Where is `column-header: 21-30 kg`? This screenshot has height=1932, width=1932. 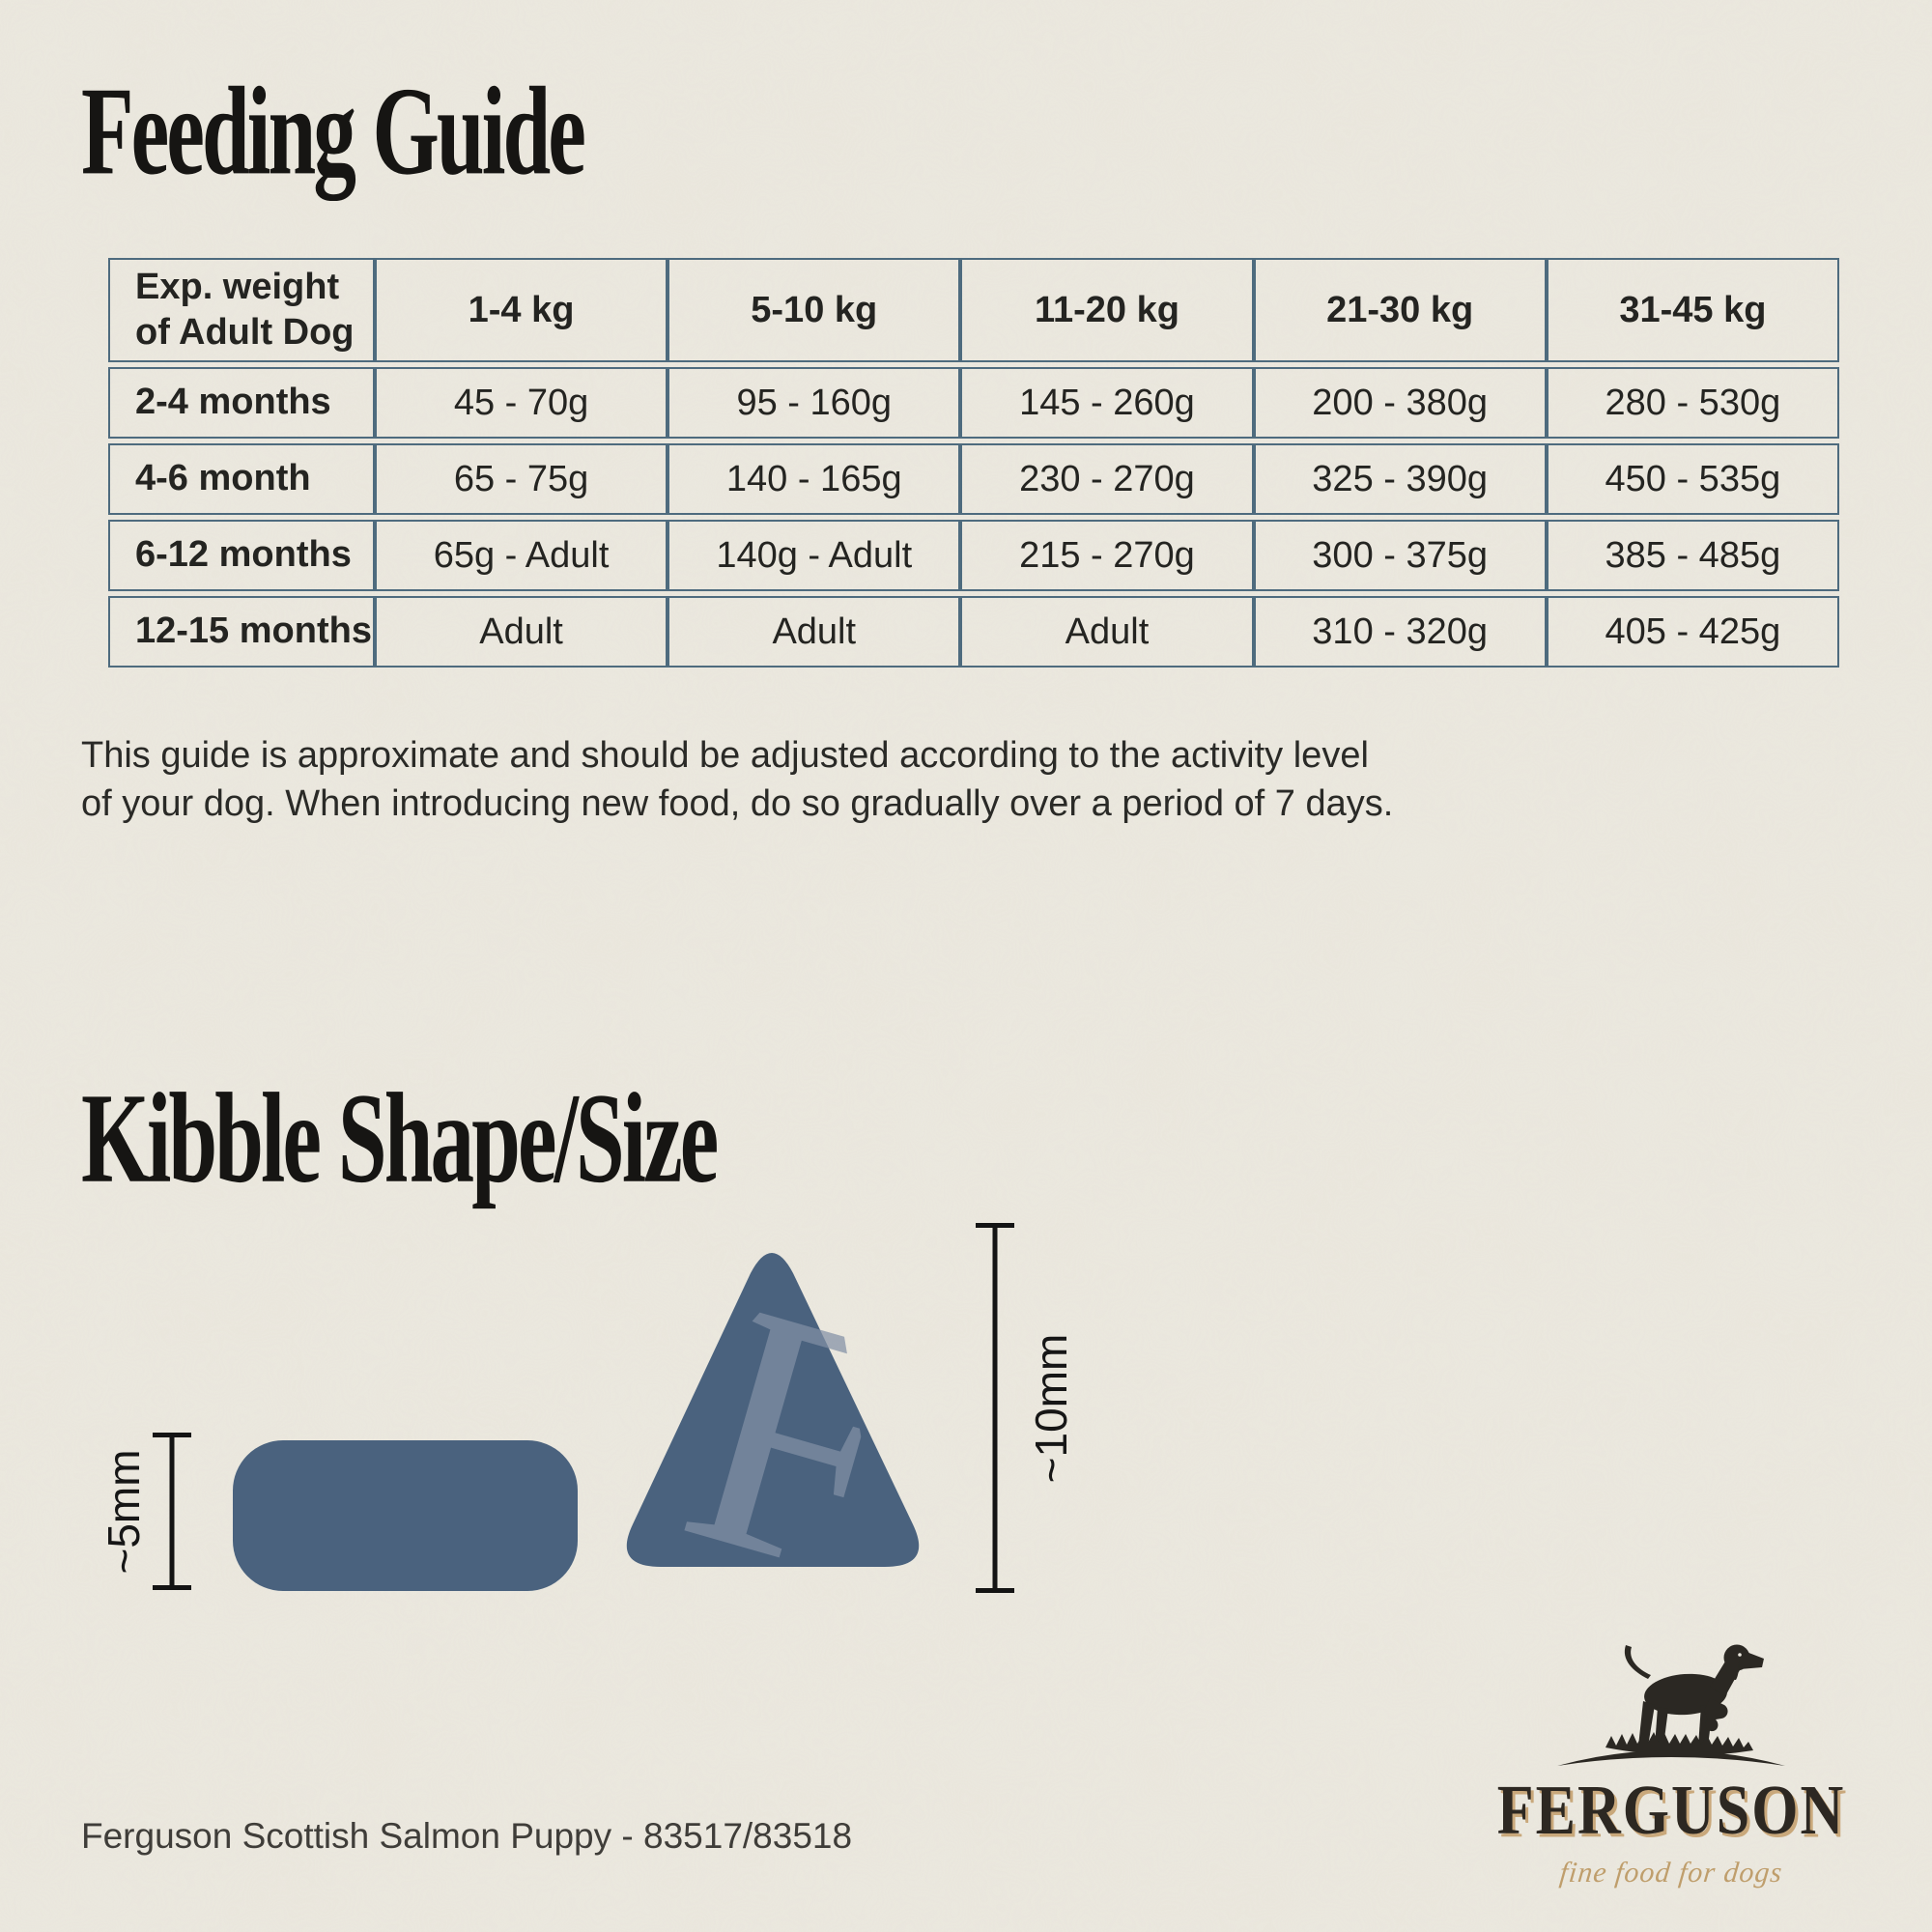 column-header: 21-30 kg is located at coordinates (1400, 310).